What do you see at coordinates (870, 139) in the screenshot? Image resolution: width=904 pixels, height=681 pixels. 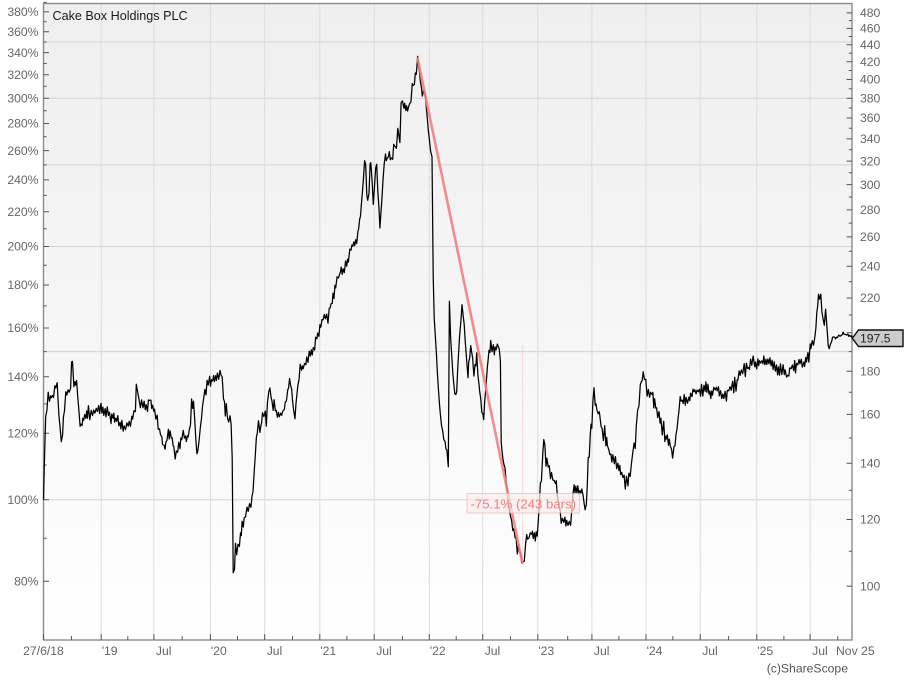 I see `svg-text: 340` at bounding box center [870, 139].